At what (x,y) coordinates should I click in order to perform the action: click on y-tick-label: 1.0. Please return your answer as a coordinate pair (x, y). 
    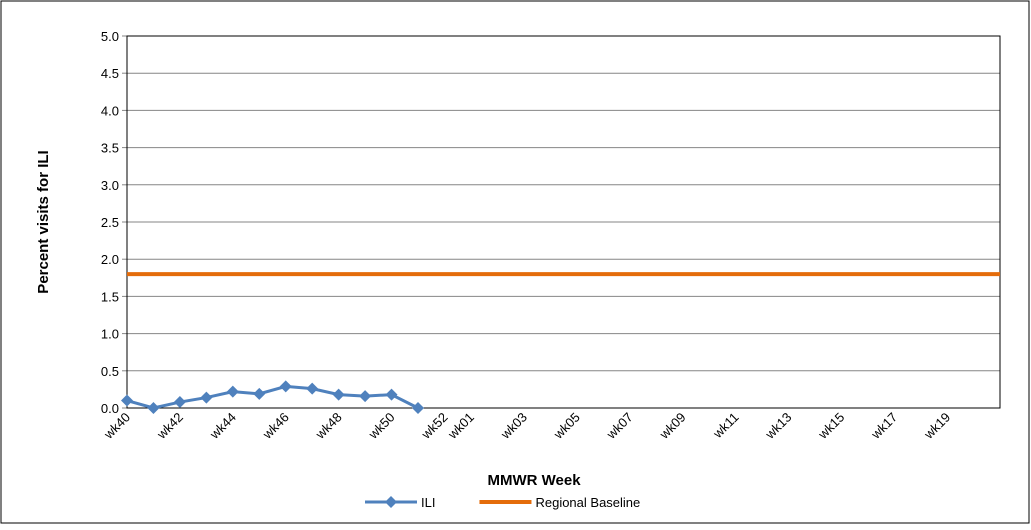
    Looking at the image, I should click on (110, 334).